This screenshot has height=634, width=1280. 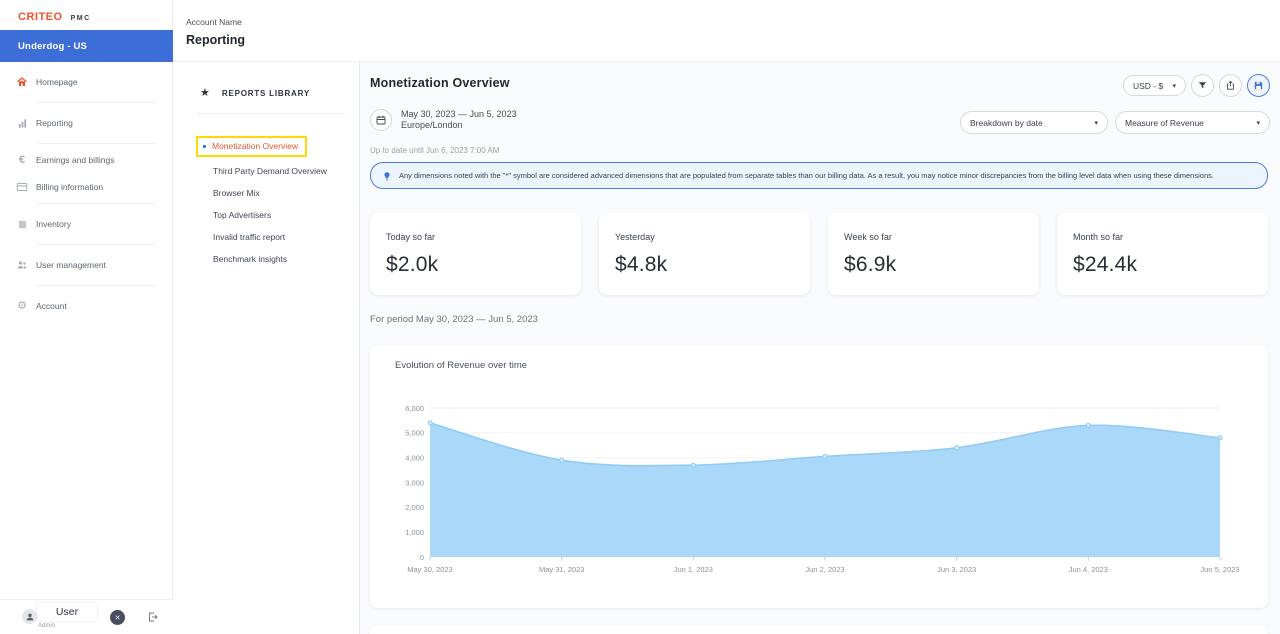 I want to click on report-item-monetization-overview: Monetization Overview, so click(x=277, y=146).